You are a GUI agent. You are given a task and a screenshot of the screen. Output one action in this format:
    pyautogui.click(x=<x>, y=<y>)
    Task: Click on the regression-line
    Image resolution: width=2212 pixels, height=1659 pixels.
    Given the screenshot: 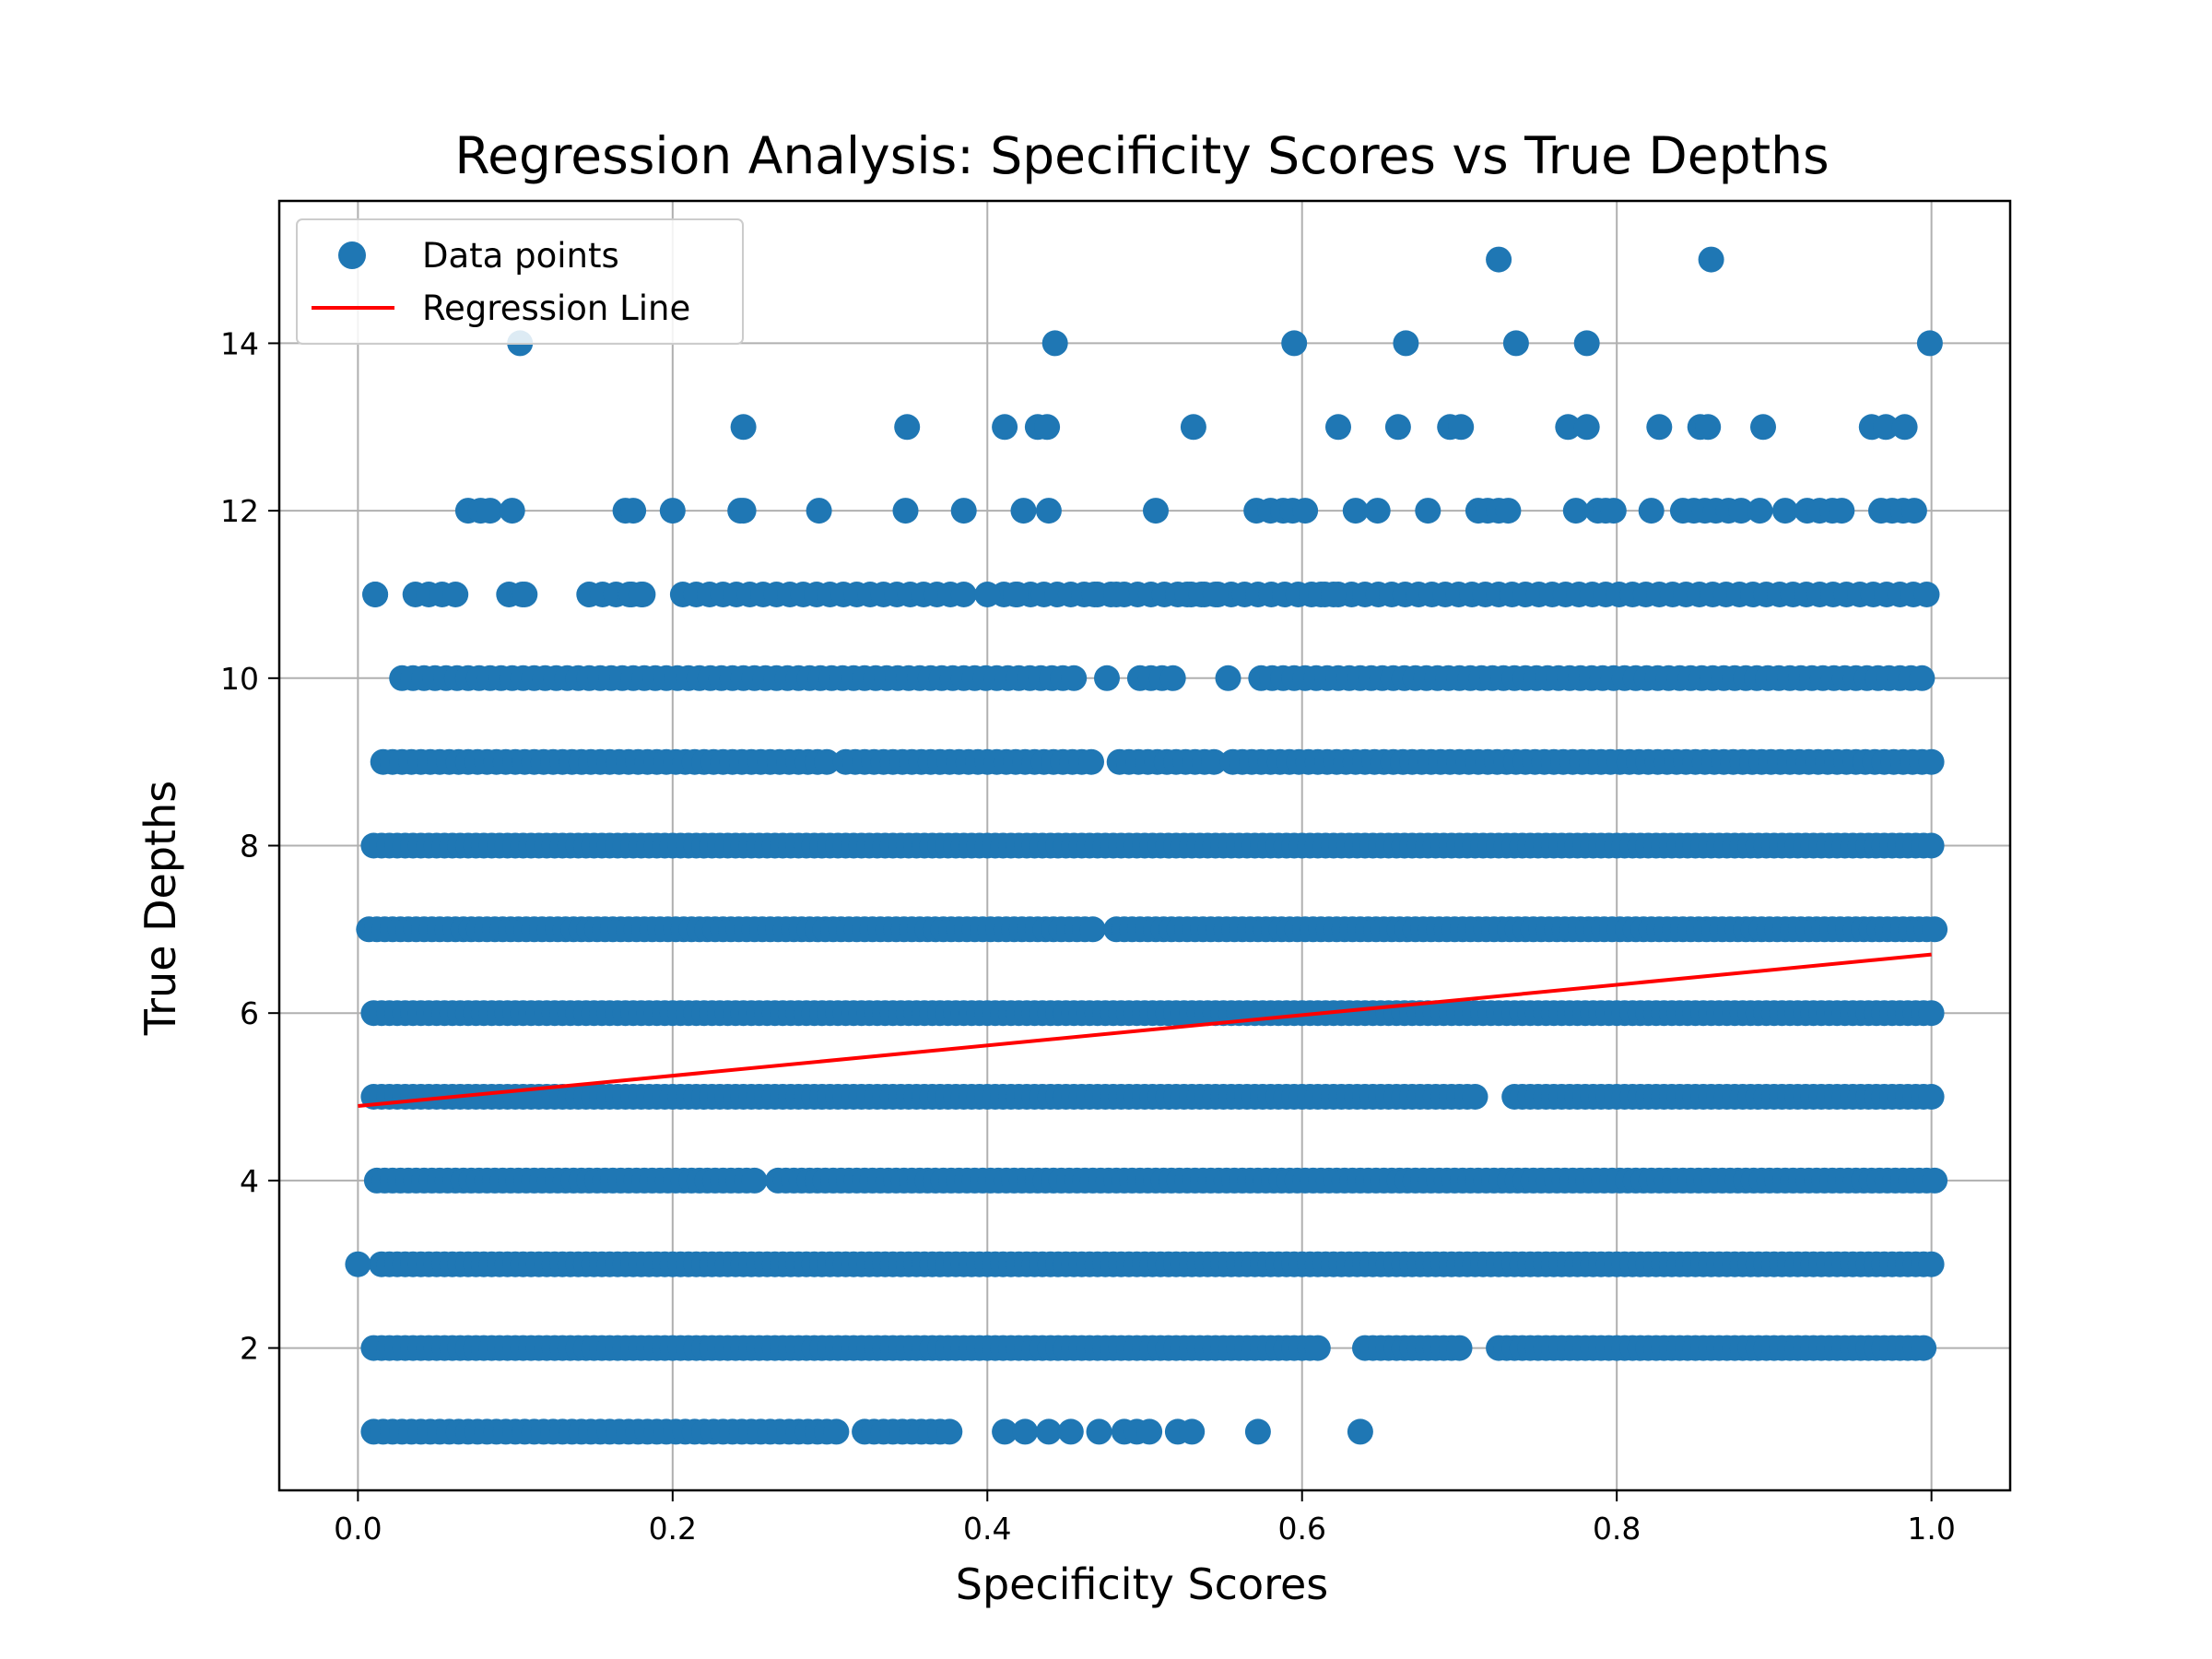 What is the action you would take?
    pyautogui.click(x=1145, y=1030)
    